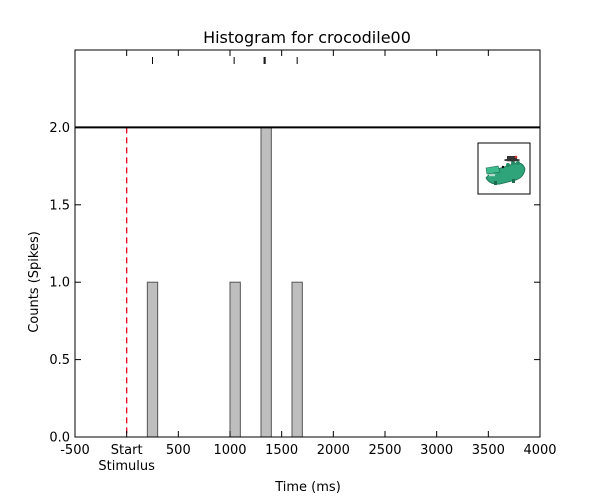  I want to click on x-tick-label: 2500, so click(384, 450).